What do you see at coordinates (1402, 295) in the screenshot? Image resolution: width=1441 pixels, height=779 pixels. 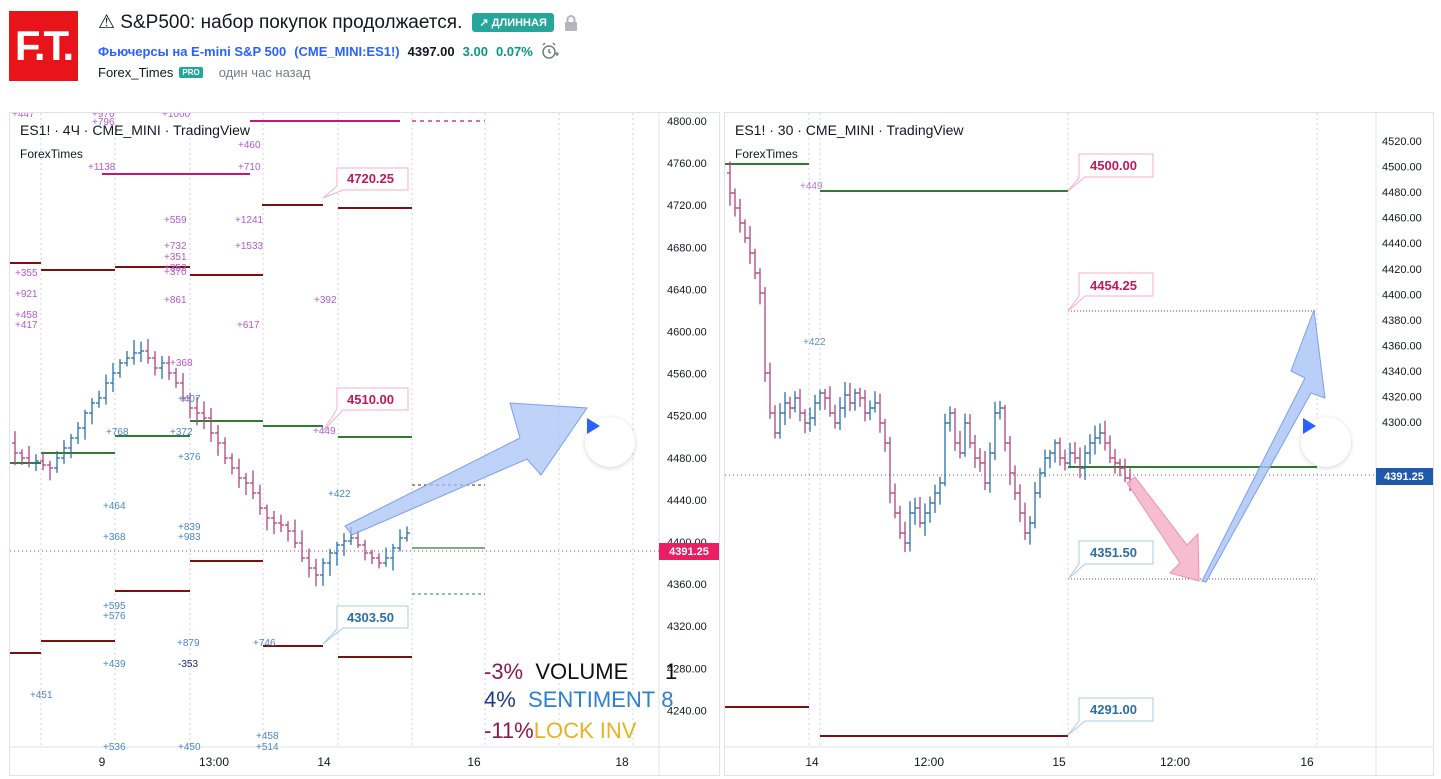 I see `right-y-axis-tick: 4400.00` at bounding box center [1402, 295].